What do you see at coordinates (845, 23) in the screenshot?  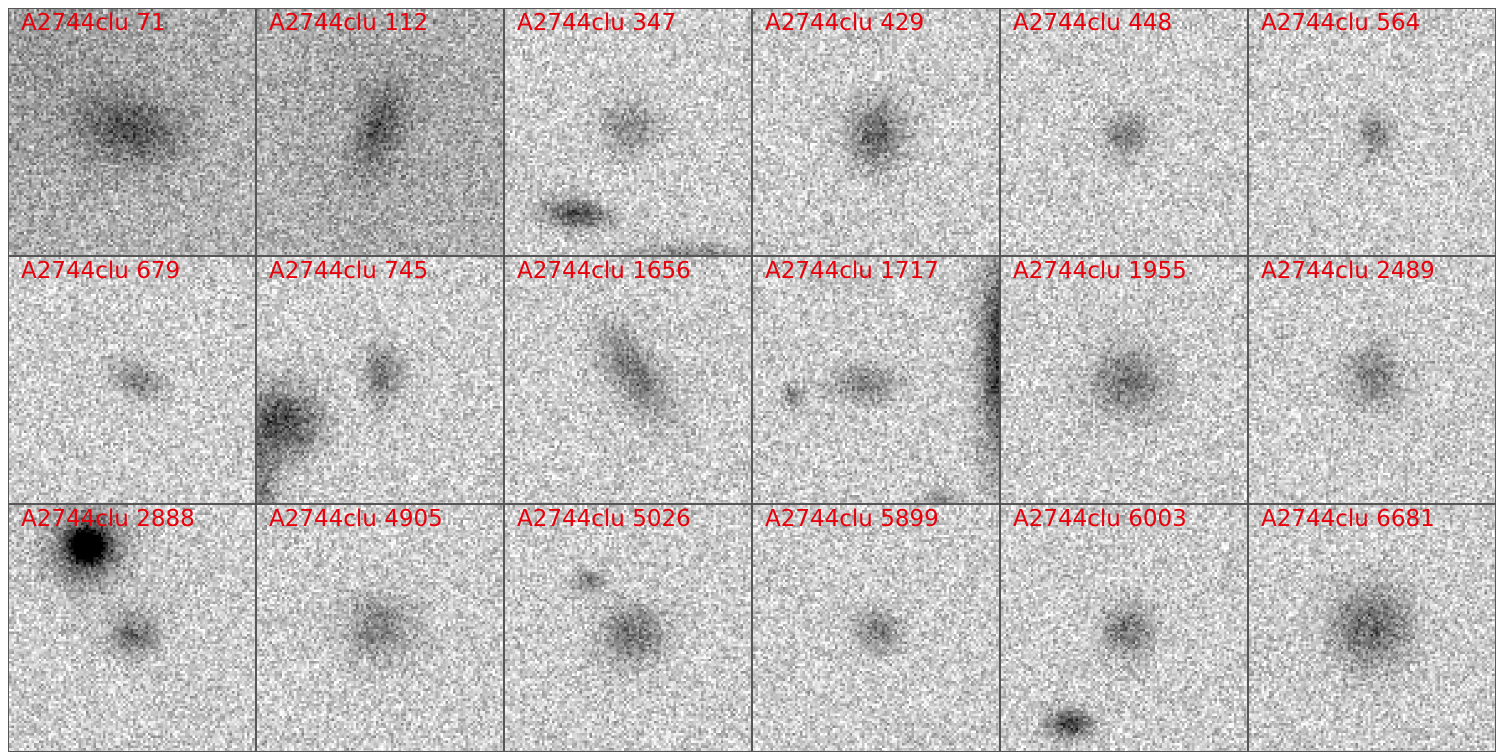 I see `cutout-label: A2744clu 429` at bounding box center [845, 23].